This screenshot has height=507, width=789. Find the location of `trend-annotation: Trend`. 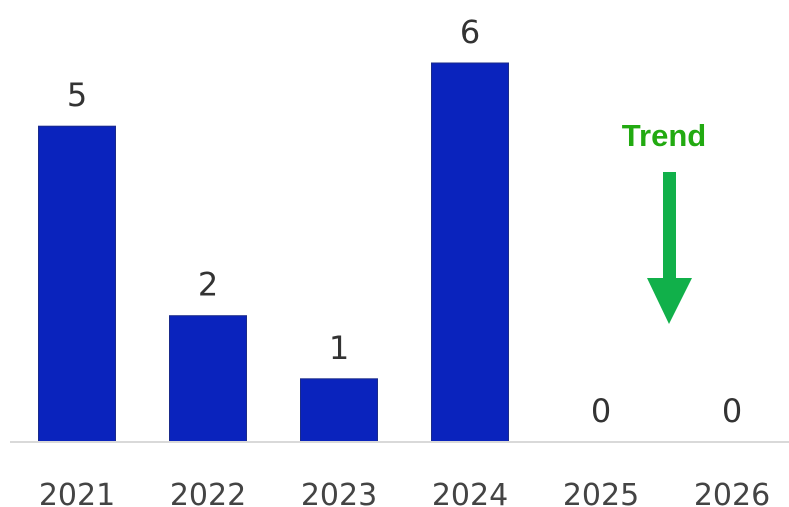

trend-annotation: Trend is located at coordinates (664, 221).